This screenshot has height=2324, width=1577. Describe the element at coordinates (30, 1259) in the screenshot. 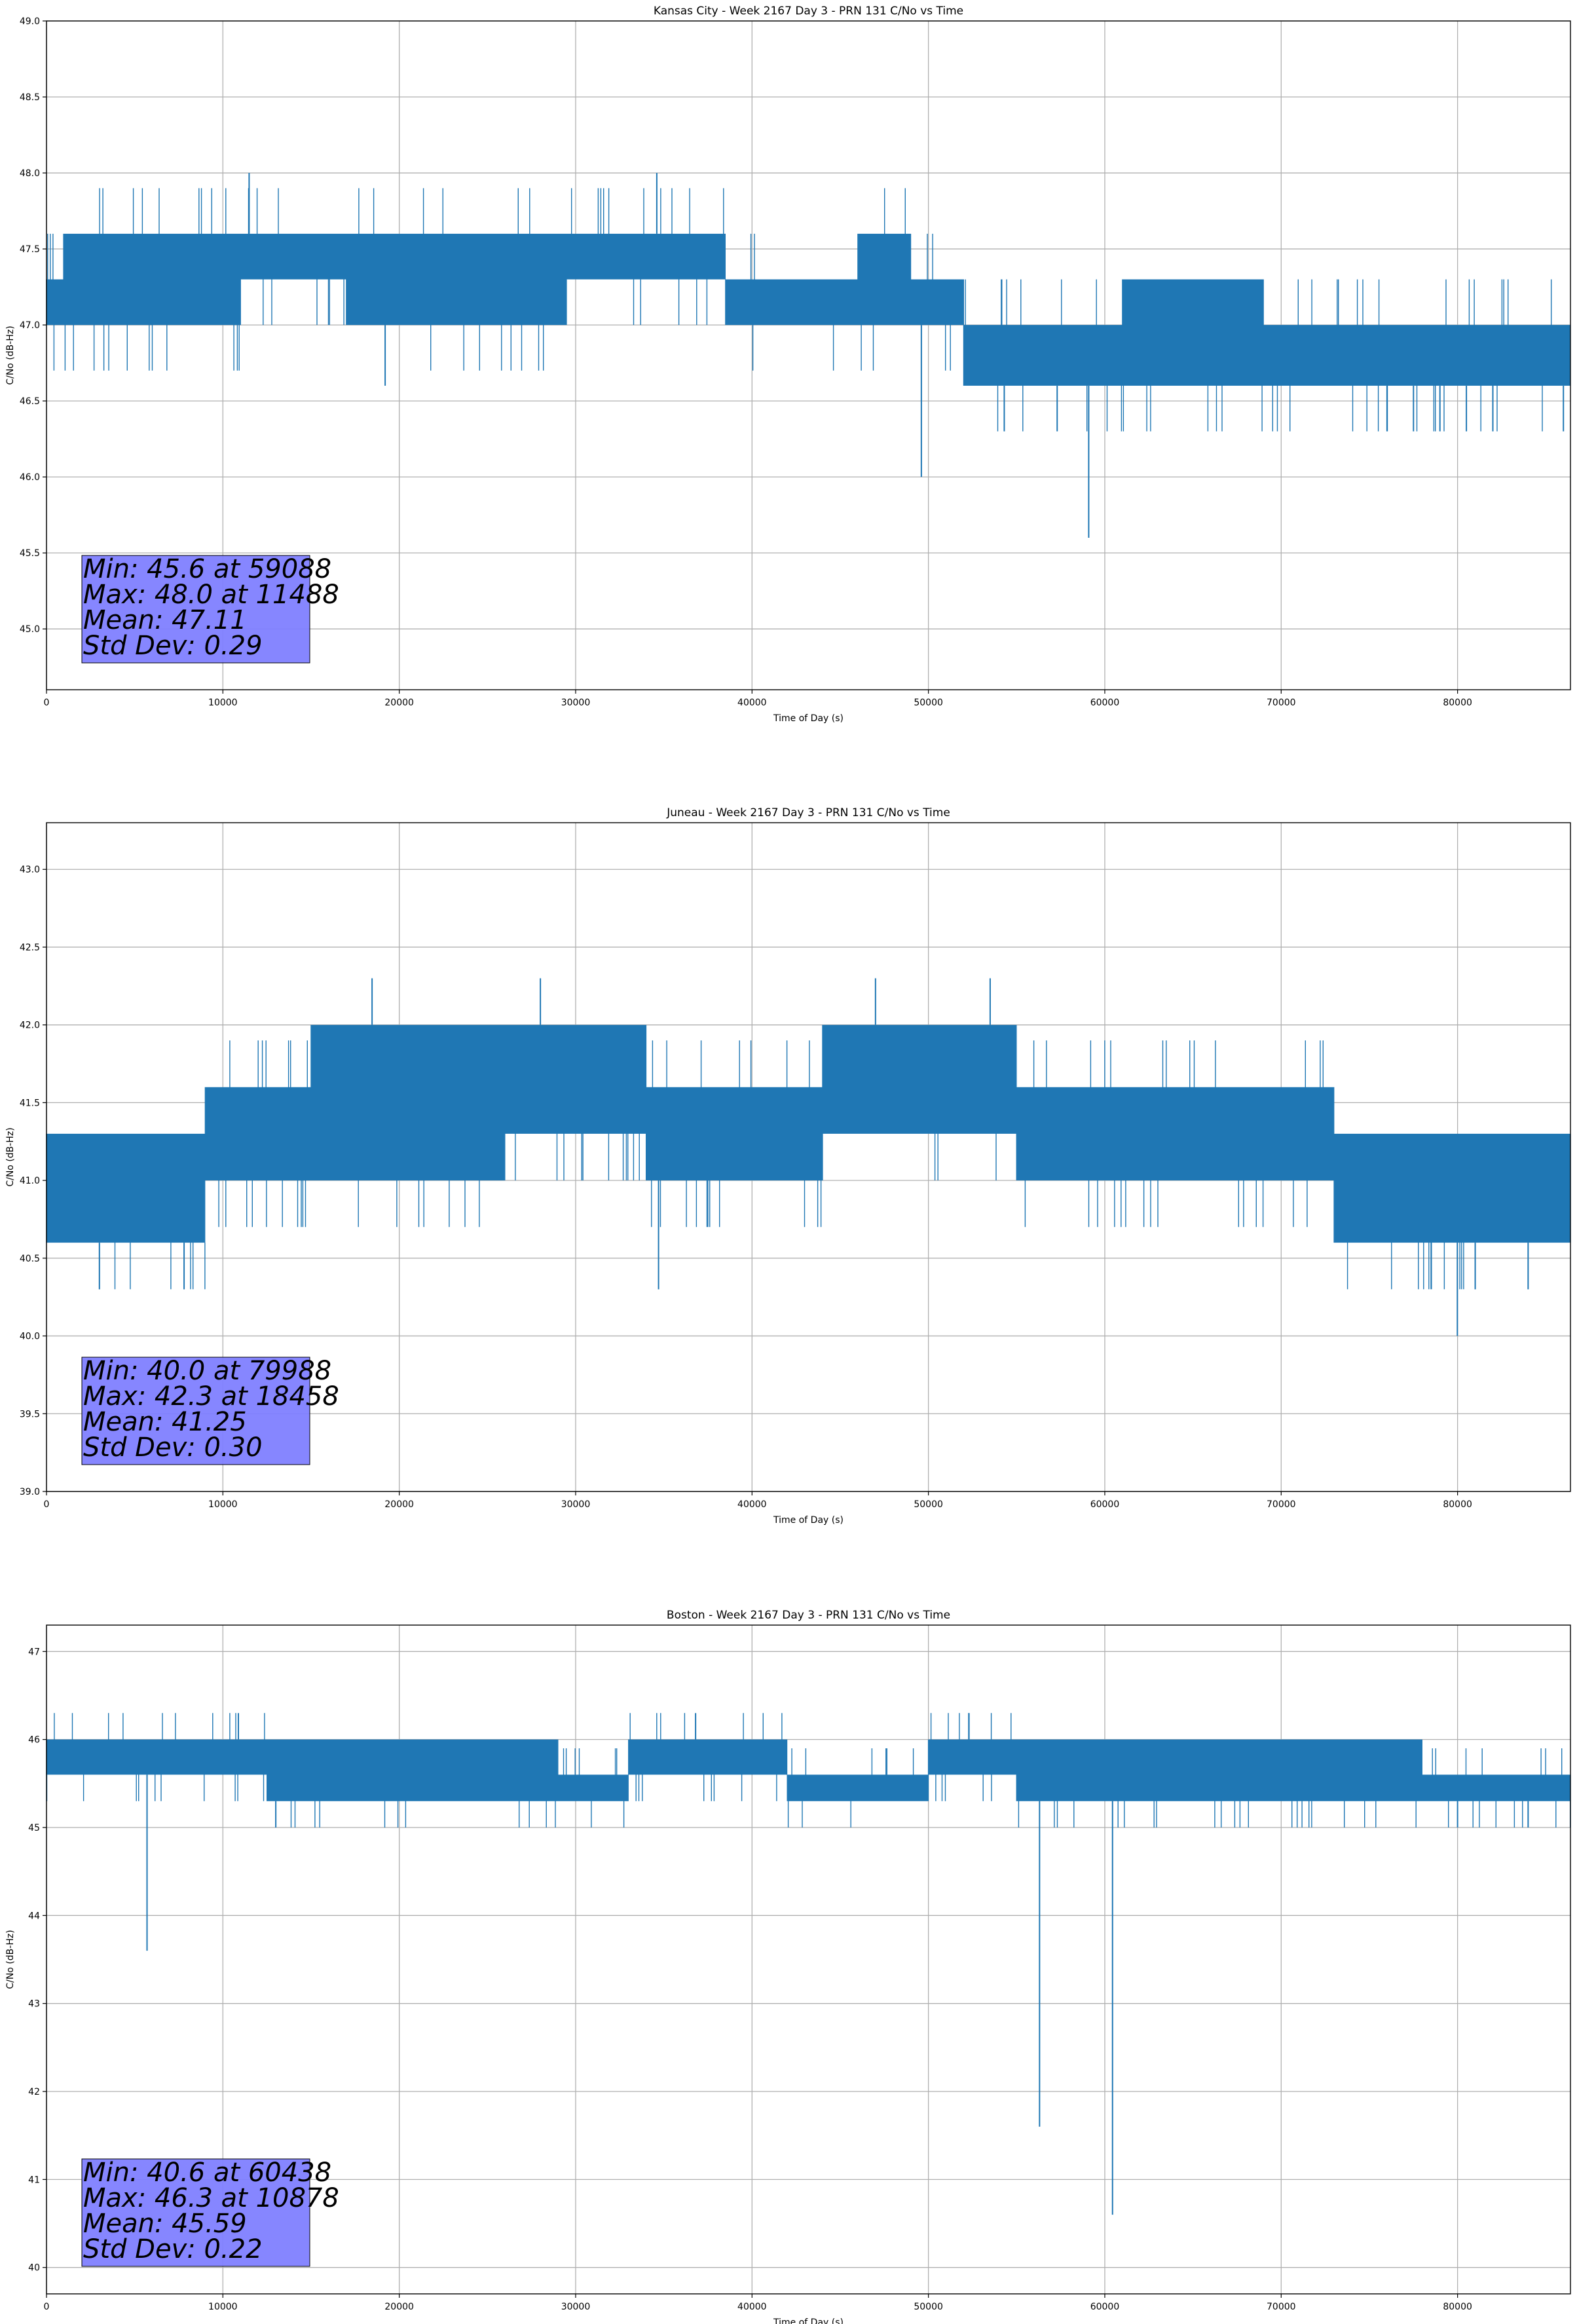

I see `chart2-y-tick-label: 40.5` at that location.